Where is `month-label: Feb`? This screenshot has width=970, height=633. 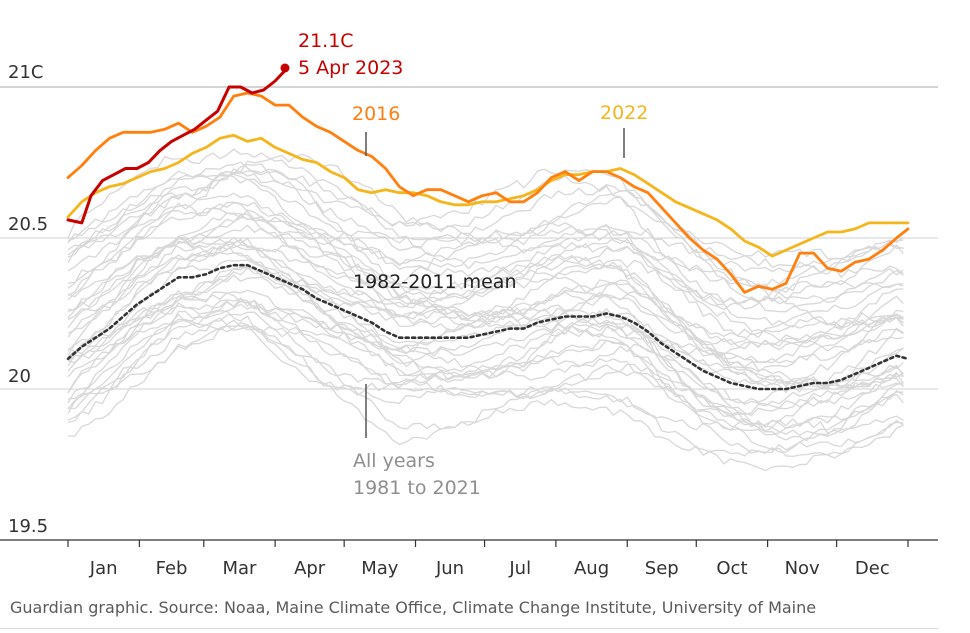
month-label: Feb is located at coordinates (172, 568).